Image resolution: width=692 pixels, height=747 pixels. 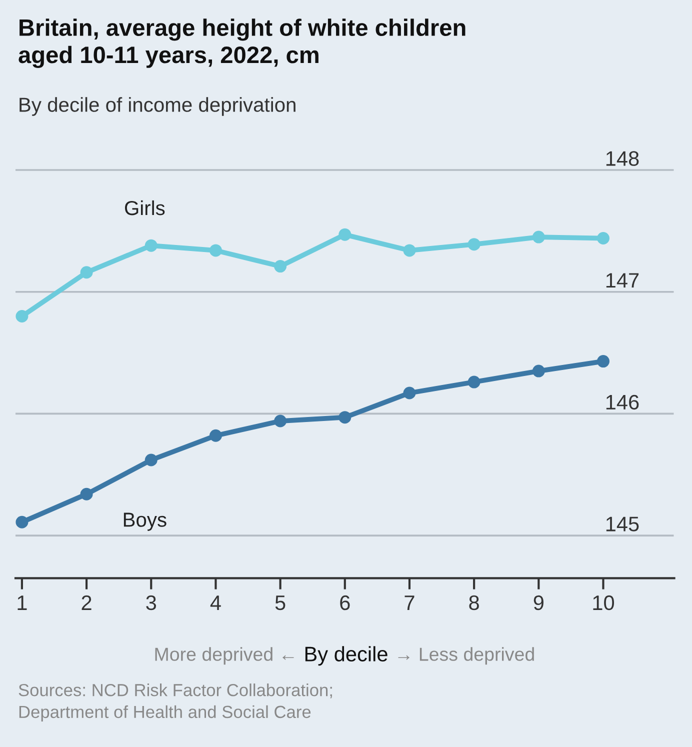 I want to click on chart-subtitle: By decile of income deprivation, so click(x=158, y=106).